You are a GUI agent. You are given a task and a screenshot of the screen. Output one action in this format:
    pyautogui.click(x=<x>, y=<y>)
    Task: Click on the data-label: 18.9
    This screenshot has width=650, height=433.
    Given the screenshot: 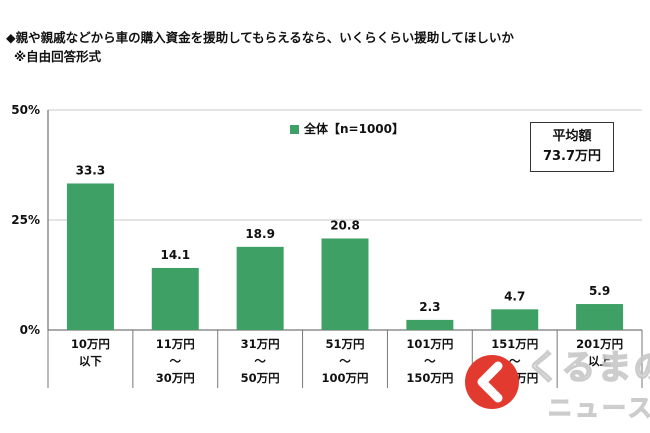 What is the action you would take?
    pyautogui.click(x=260, y=234)
    